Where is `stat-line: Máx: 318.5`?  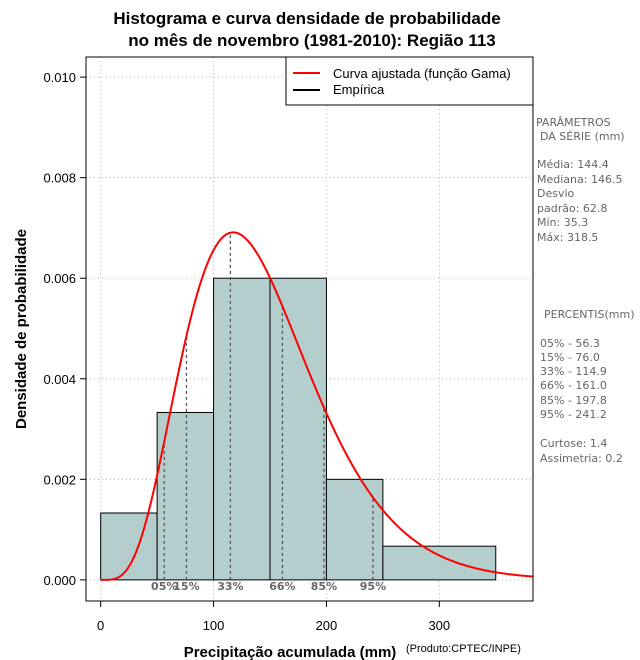
stat-line: Máx: 318.5 is located at coordinates (567, 237).